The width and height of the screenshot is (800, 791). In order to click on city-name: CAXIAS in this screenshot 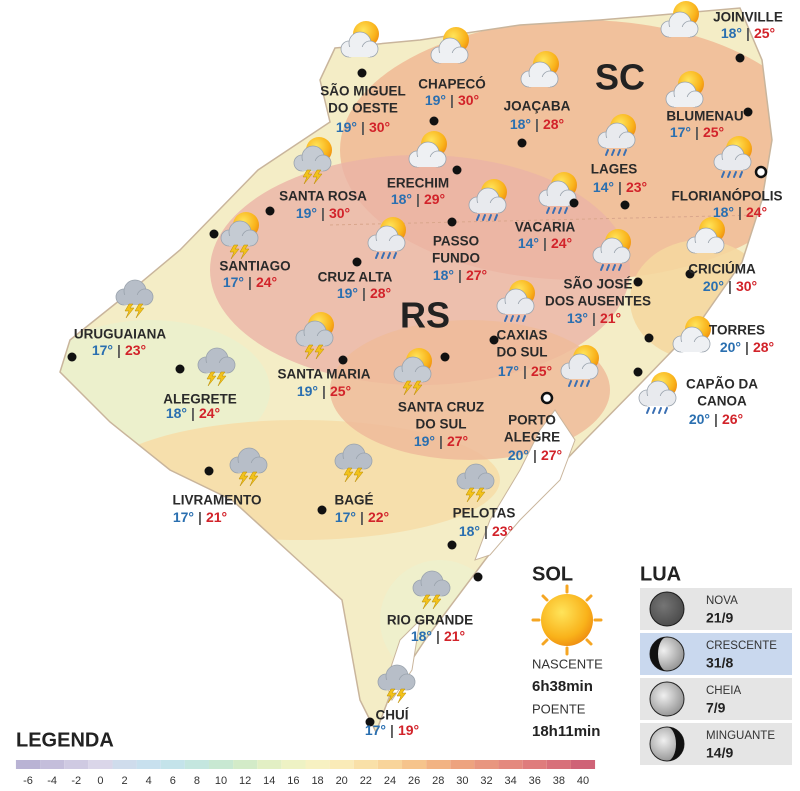, I will do `click(521, 335)`.